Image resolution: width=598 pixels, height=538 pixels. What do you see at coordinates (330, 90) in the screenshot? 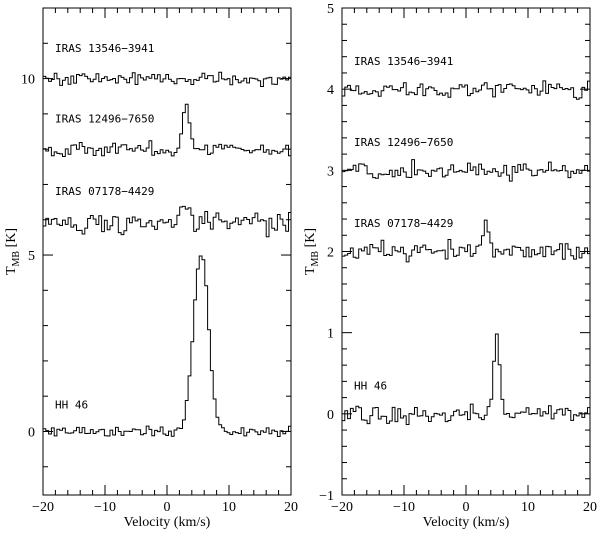
I see `y-tick-label: 4` at bounding box center [330, 90].